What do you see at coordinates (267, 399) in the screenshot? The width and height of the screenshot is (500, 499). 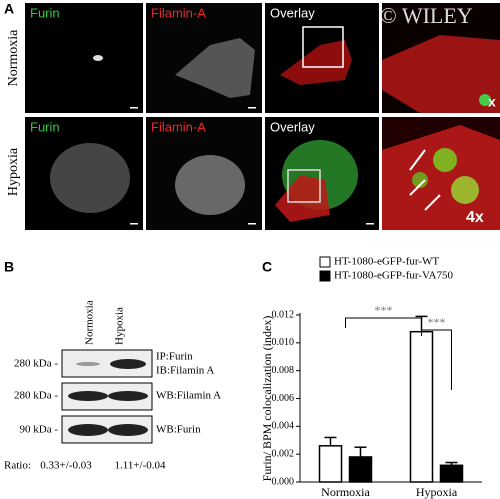 I see `y-axis-label: Furin/ BPM colocalization (index)` at bounding box center [267, 399].